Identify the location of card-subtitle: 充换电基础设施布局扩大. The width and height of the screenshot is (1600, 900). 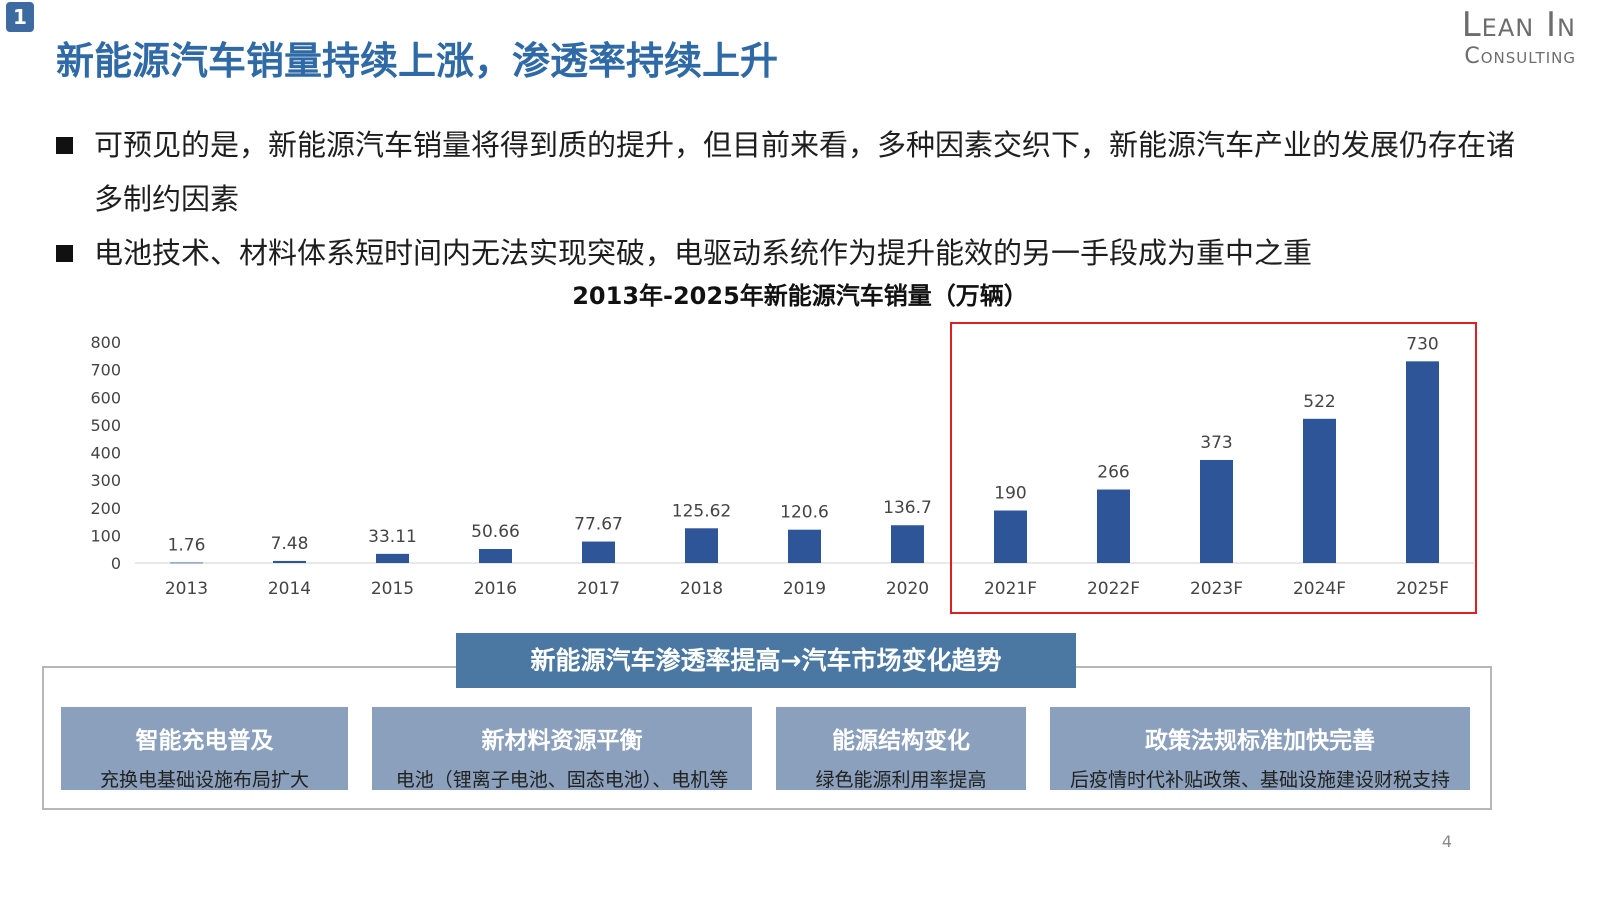
(204, 780).